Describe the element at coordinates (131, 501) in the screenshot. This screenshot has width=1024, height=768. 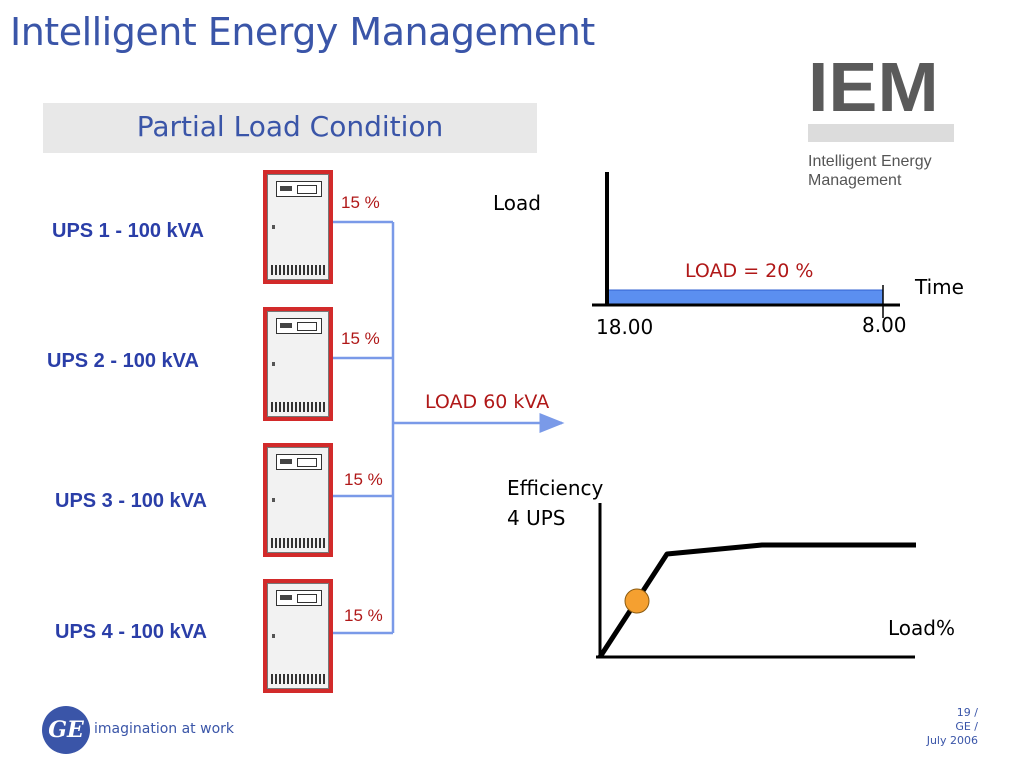
I see `ups-3-label: UPS 3 - 100 kVA` at that location.